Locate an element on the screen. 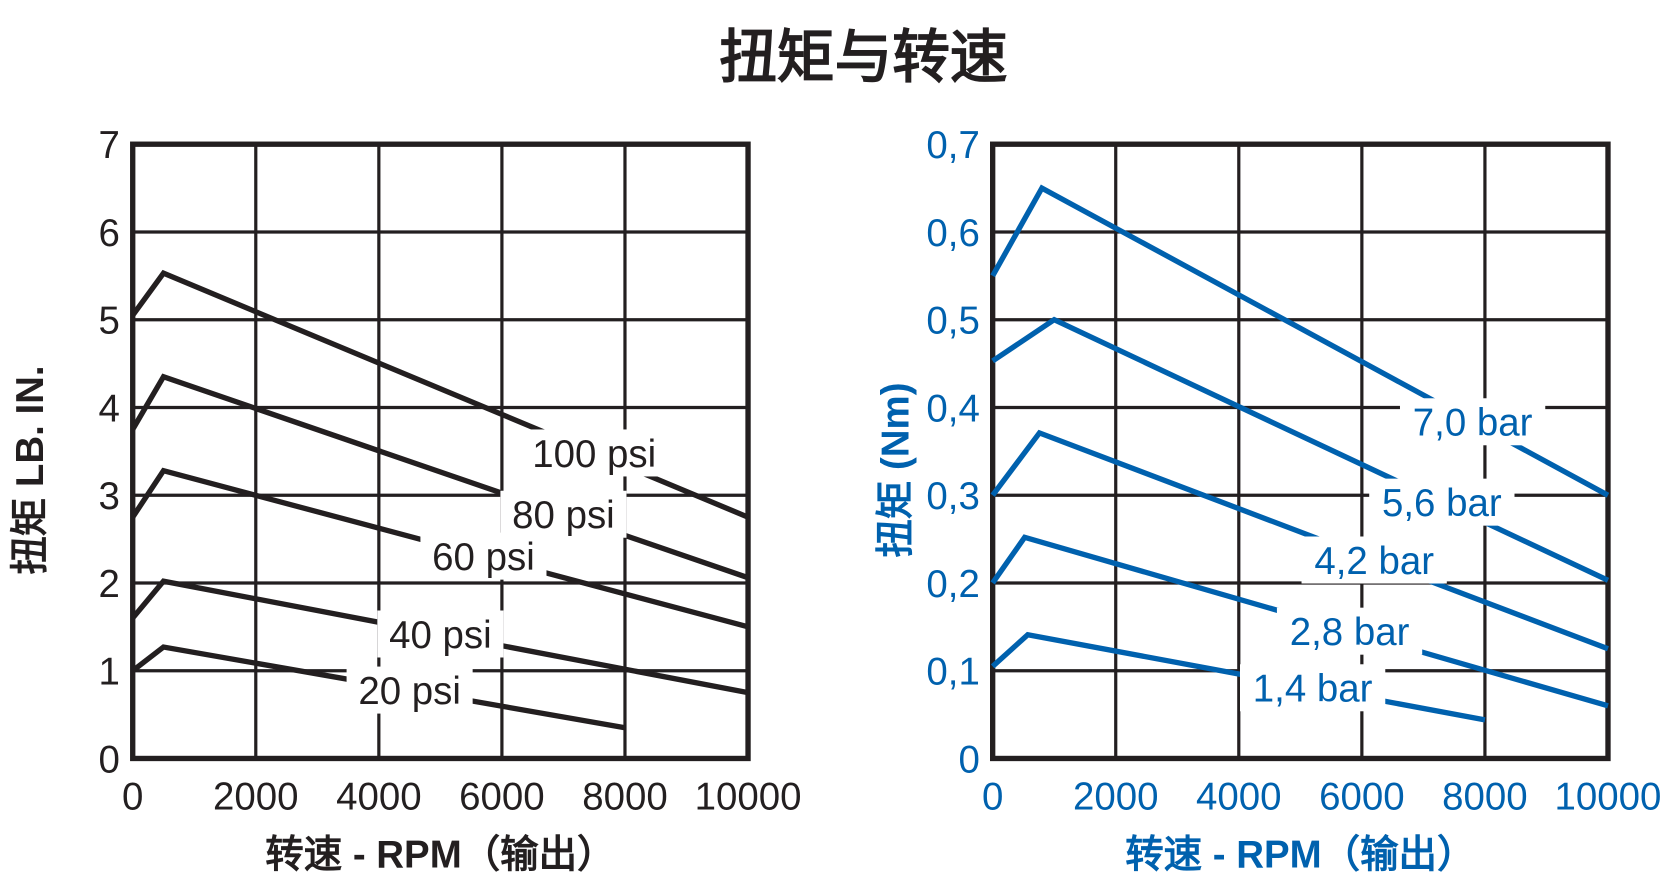 Image resolution: width=1667 pixels, height=892 pixels. series-label: 1,4 bar is located at coordinates (1313, 689).